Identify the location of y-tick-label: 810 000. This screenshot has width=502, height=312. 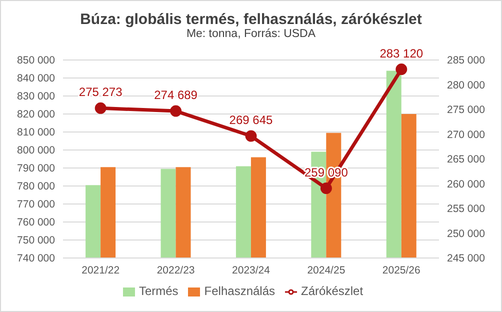
(36, 132).